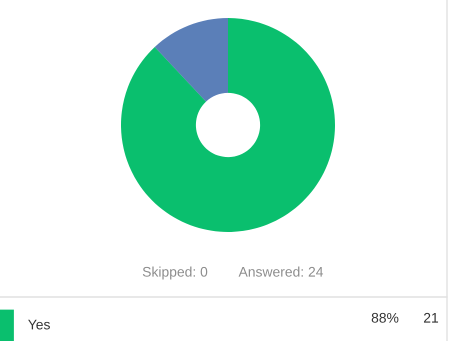 This screenshot has height=341, width=454. I want to click on data-label: 88%, so click(385, 317).